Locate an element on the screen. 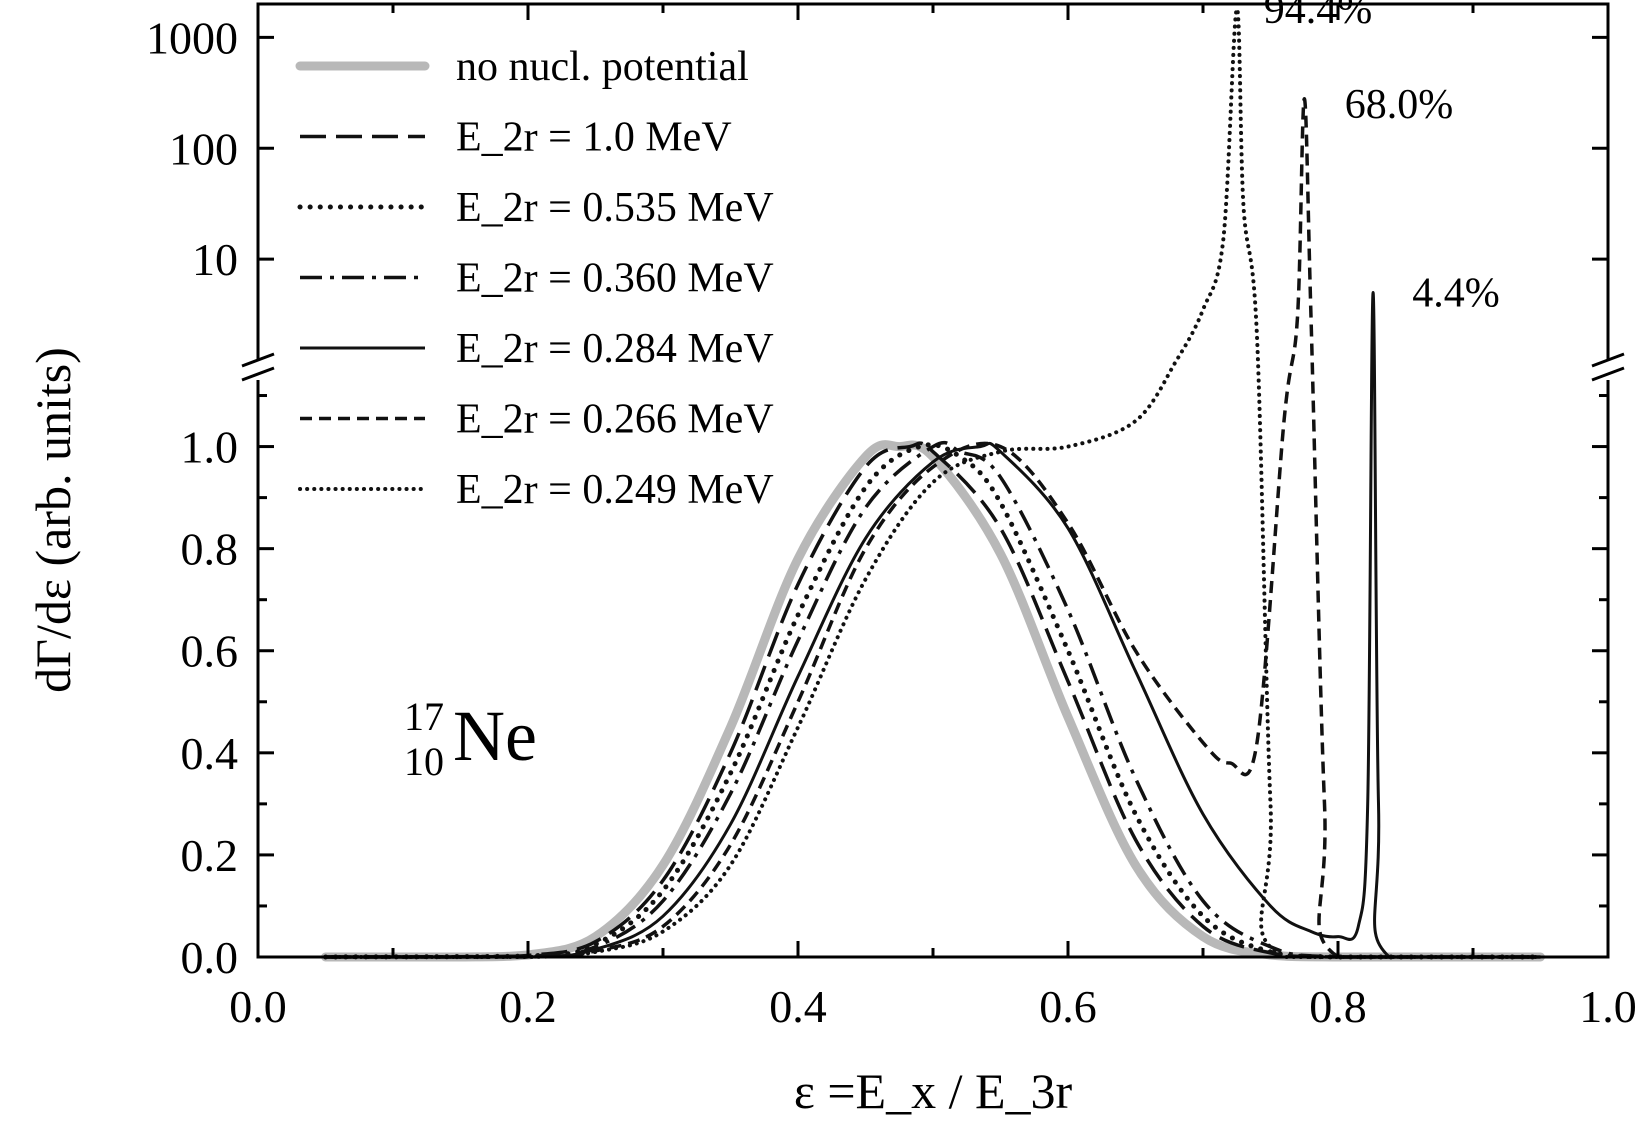 This screenshot has height=1133, width=1648. legend-label-2: E_2r = 1.0 MeV is located at coordinates (594, 138).